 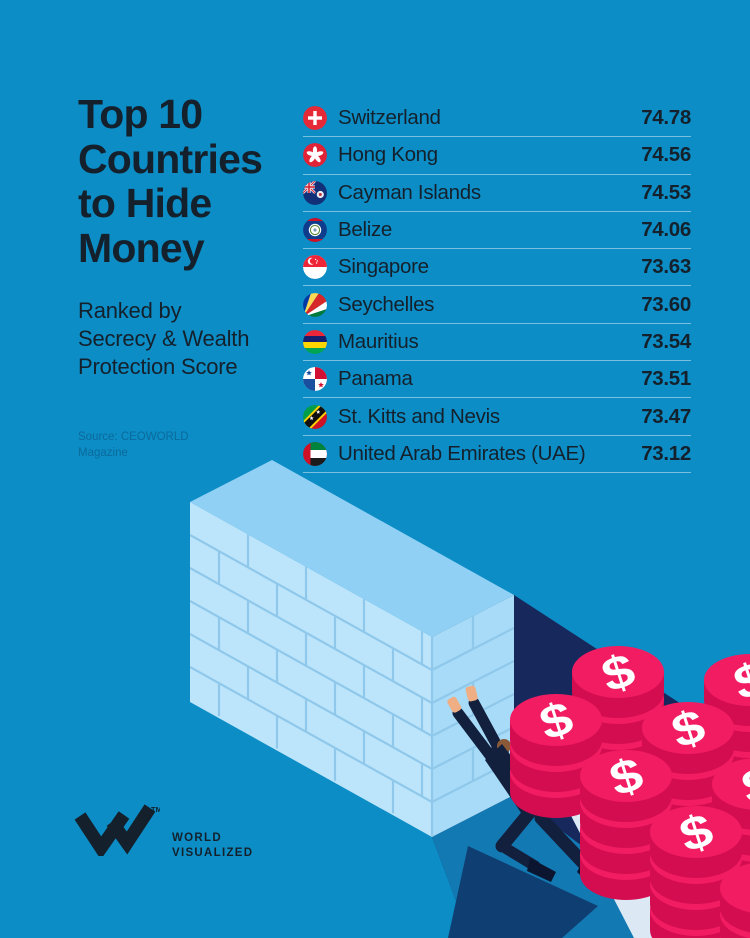 I want to click on world-visualized-logo-icon: TM, so click(x=117, y=830).